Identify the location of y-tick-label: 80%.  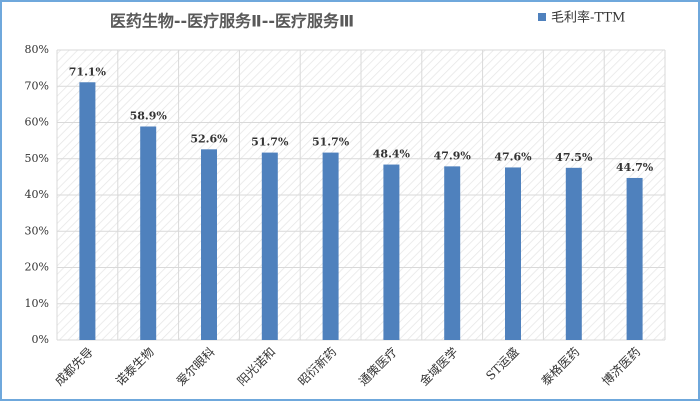
(37, 49).